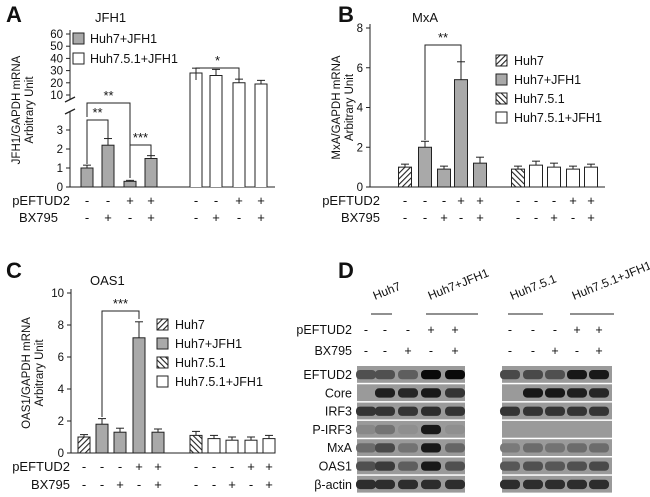  I want to click on significance-bracket-label: **, so click(443, 37).